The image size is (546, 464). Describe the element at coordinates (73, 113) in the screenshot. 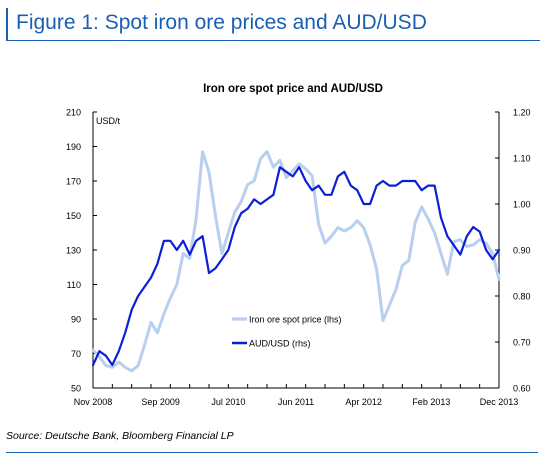

I see `left-tick-label: 210` at that location.